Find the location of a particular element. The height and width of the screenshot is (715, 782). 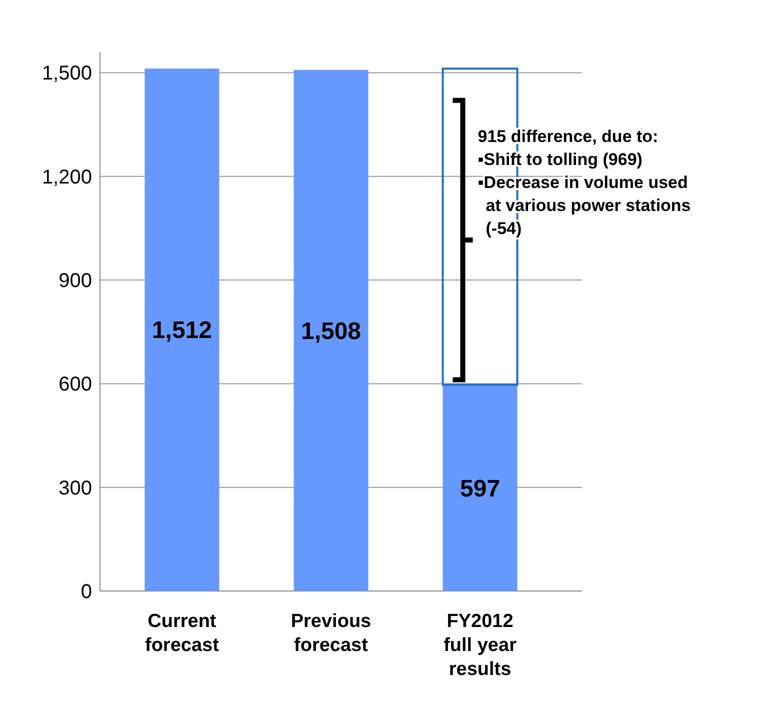

x-tick-label: FY2012 full year results is located at coordinates (481, 645).